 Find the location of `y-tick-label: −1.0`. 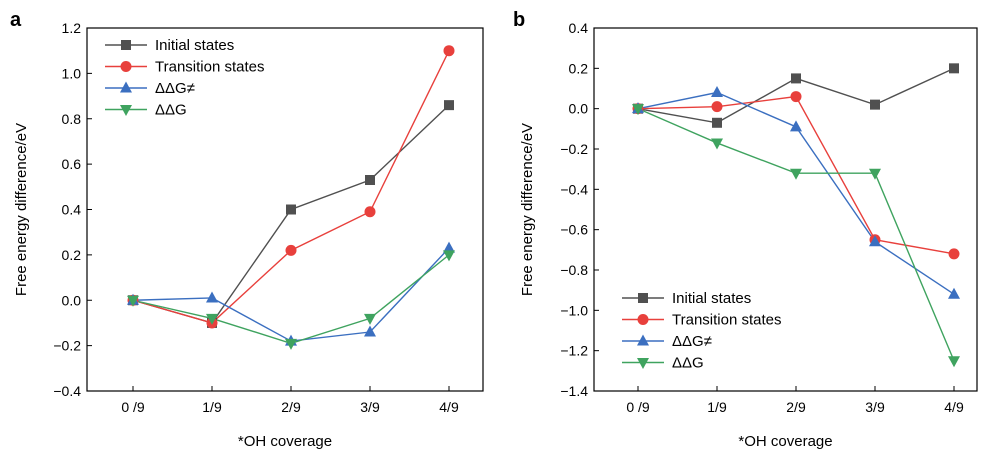

y-tick-label: −1.0 is located at coordinates (574, 310).